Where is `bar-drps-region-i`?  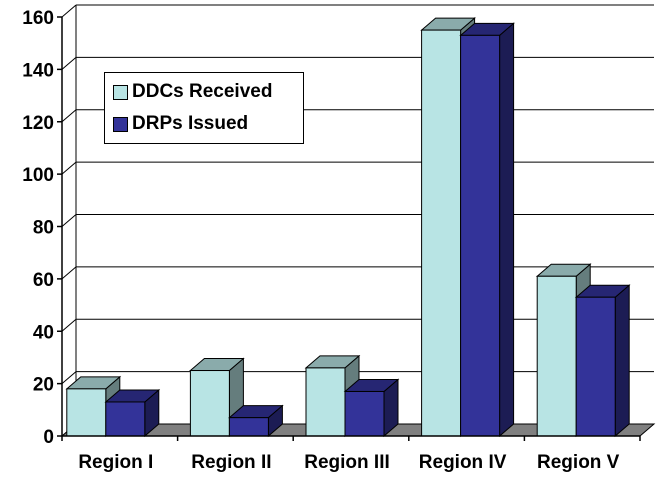
bar-drps-region-i is located at coordinates (132, 413).